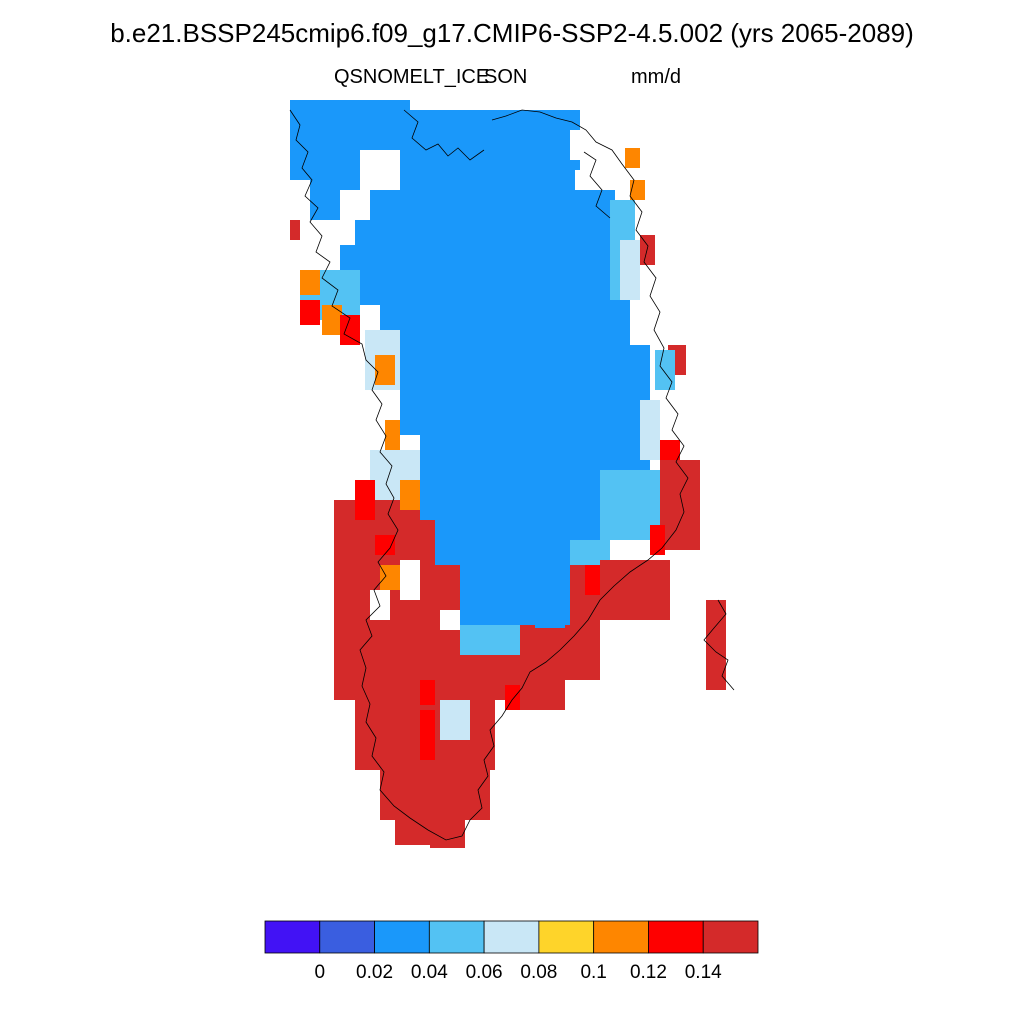  I want to click on colorbar, so click(511, 937).